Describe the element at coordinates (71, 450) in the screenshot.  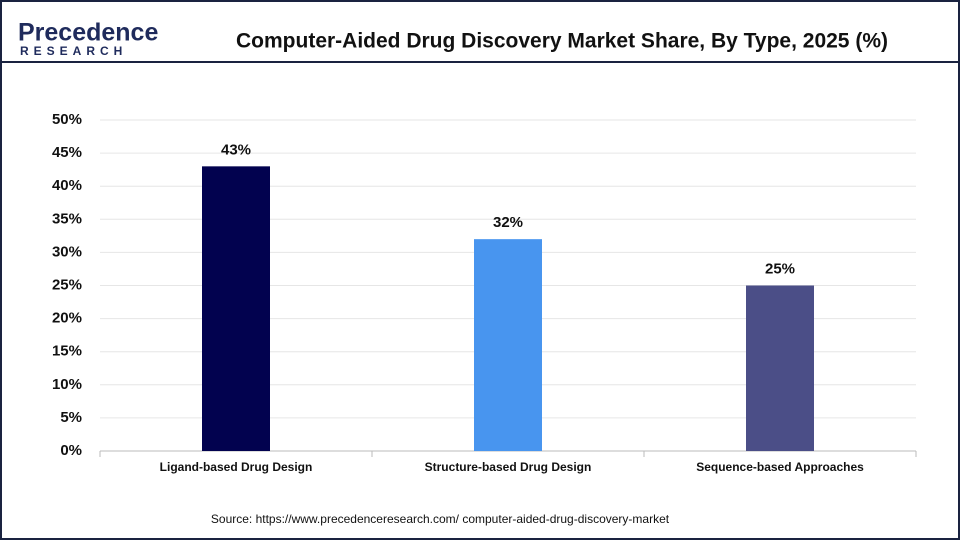
I see `y-tick-label: 0%` at that location.